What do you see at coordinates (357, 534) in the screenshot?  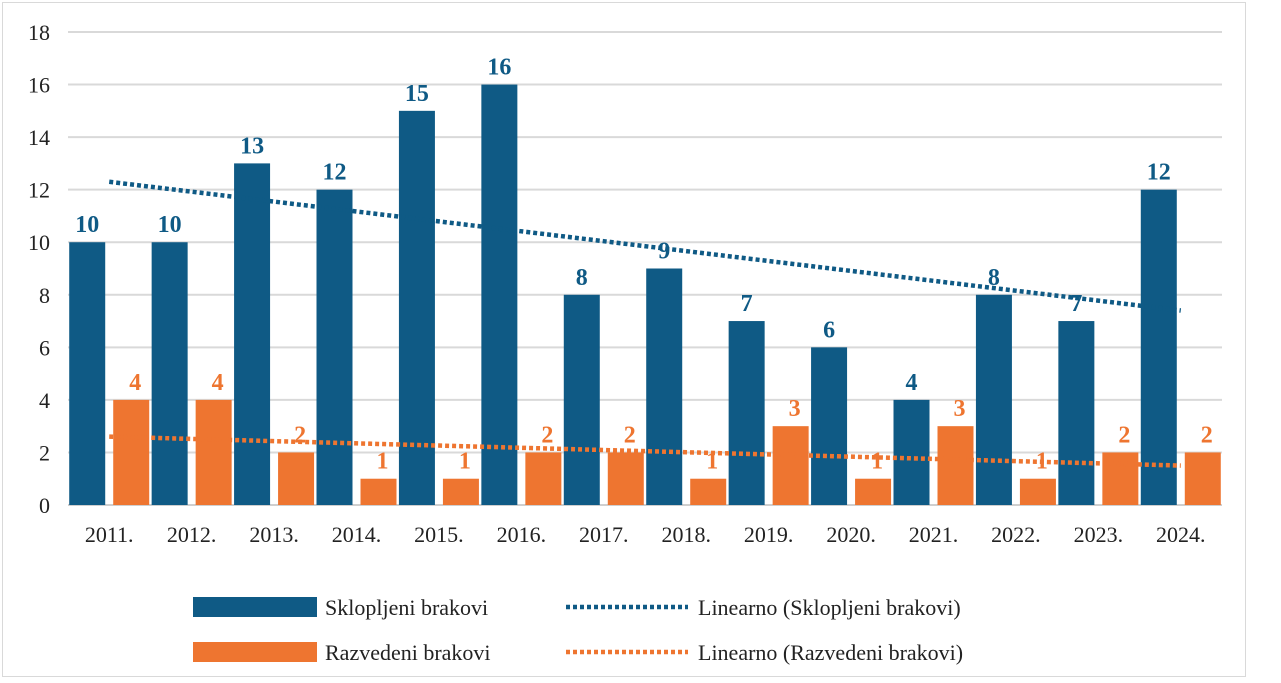 I see `x-tick-label: 2014.` at bounding box center [357, 534].